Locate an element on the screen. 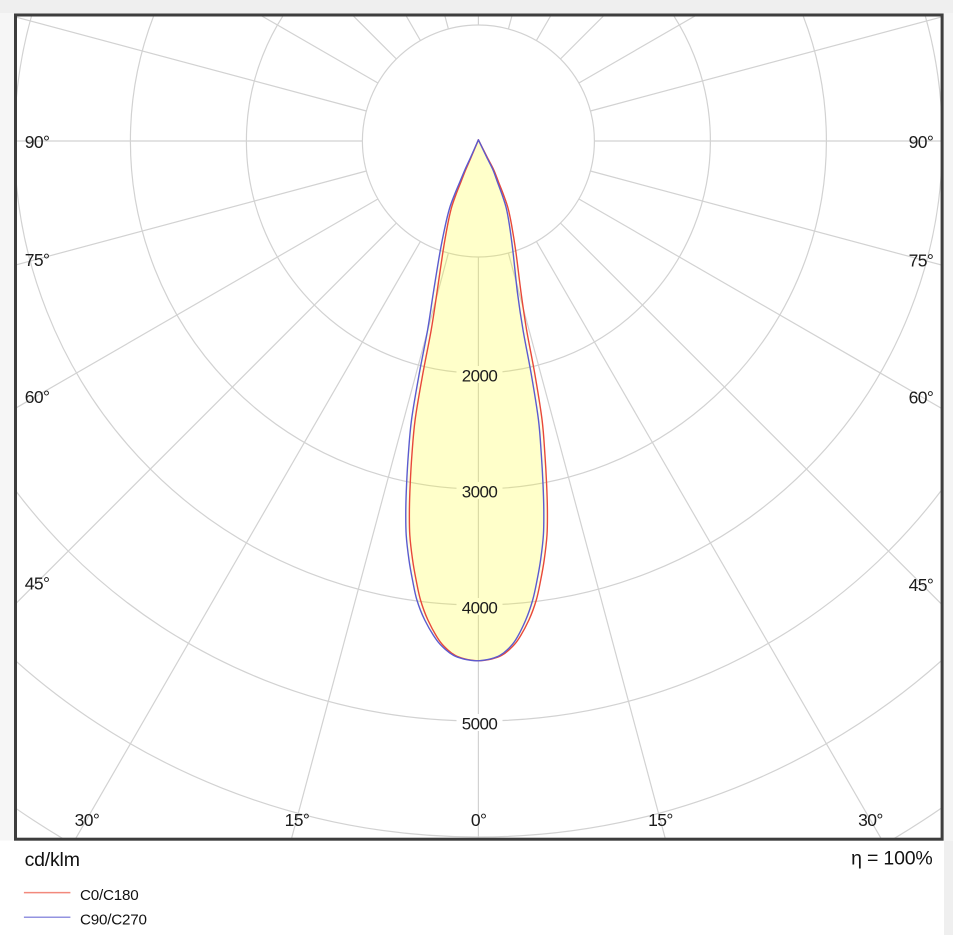  svg-text: 3000 is located at coordinates (480, 492).